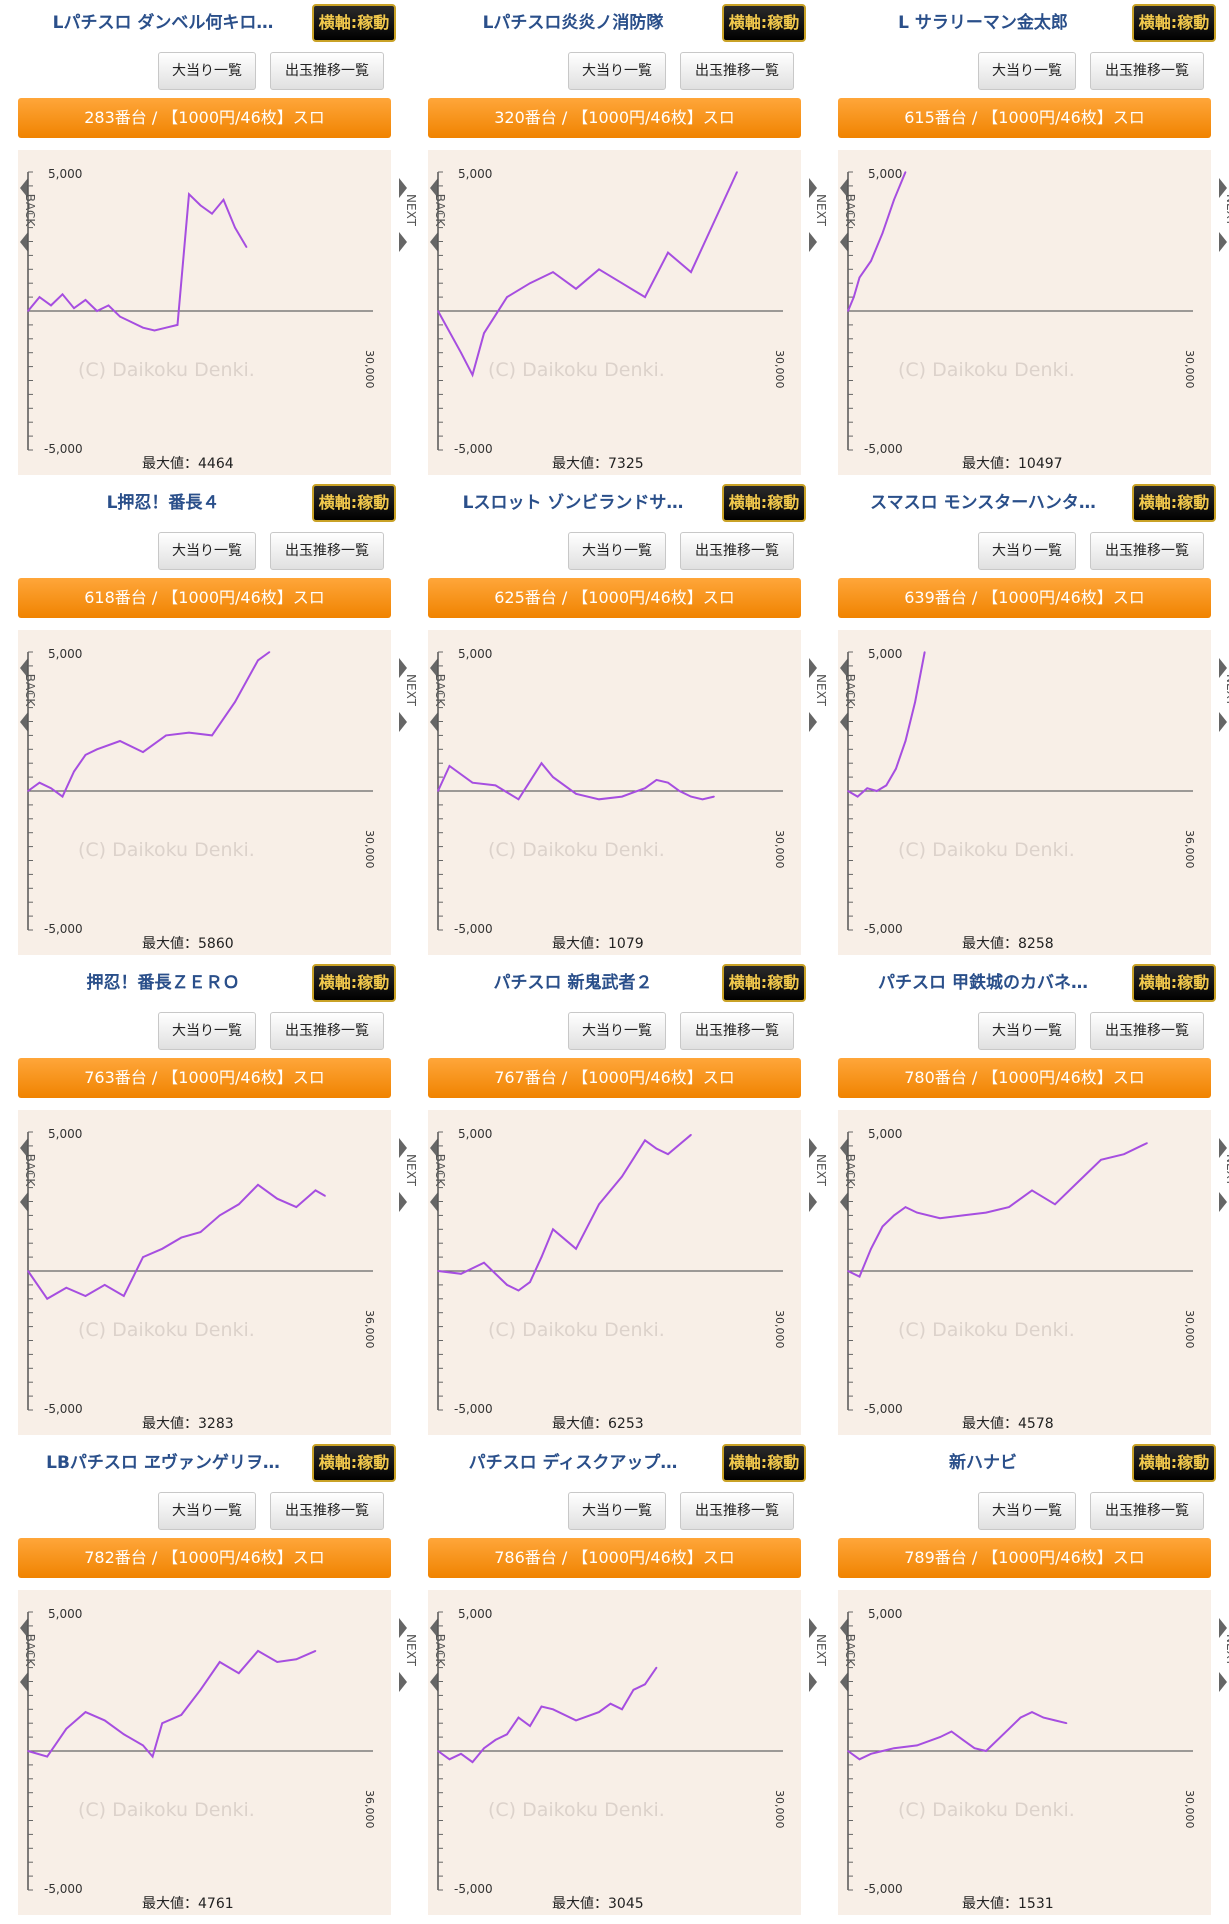 The height and width of the screenshot is (1924, 1229). What do you see at coordinates (614, 598) in the screenshot?
I see `machine-info-bar: 625番台 / 【1000円/46枚】スロ` at bounding box center [614, 598].